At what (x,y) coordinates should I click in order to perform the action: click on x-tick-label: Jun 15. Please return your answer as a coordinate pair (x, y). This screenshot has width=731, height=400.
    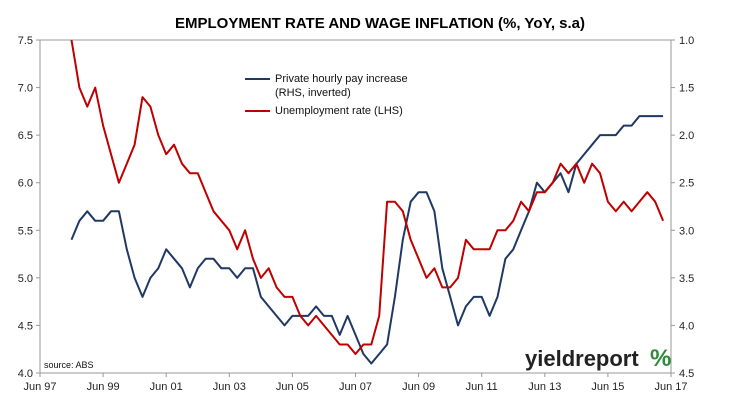
    Looking at the image, I should click on (607, 387).